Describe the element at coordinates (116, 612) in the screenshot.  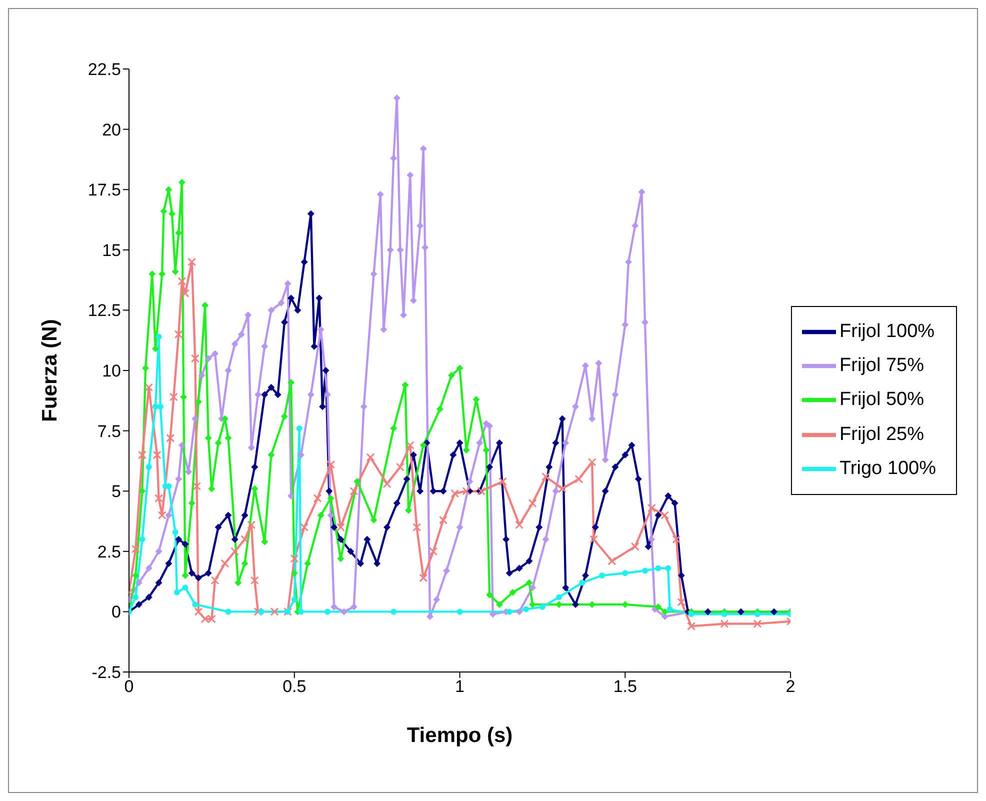
I see `y-tick-label: 0` at that location.